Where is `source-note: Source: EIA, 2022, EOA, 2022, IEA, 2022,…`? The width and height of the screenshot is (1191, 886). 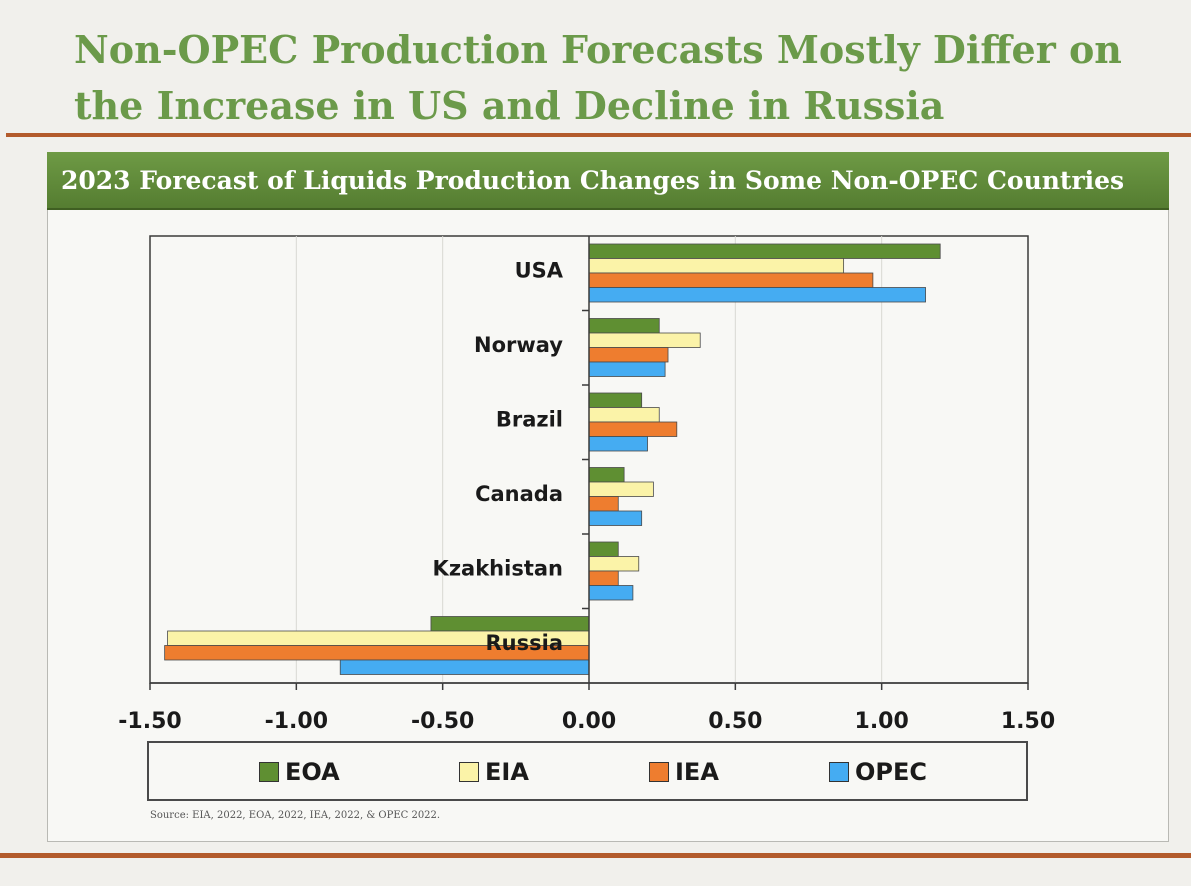 source-note: Source: EIA, 2022, EOA, 2022, IEA, 2022,… is located at coordinates (295, 815).